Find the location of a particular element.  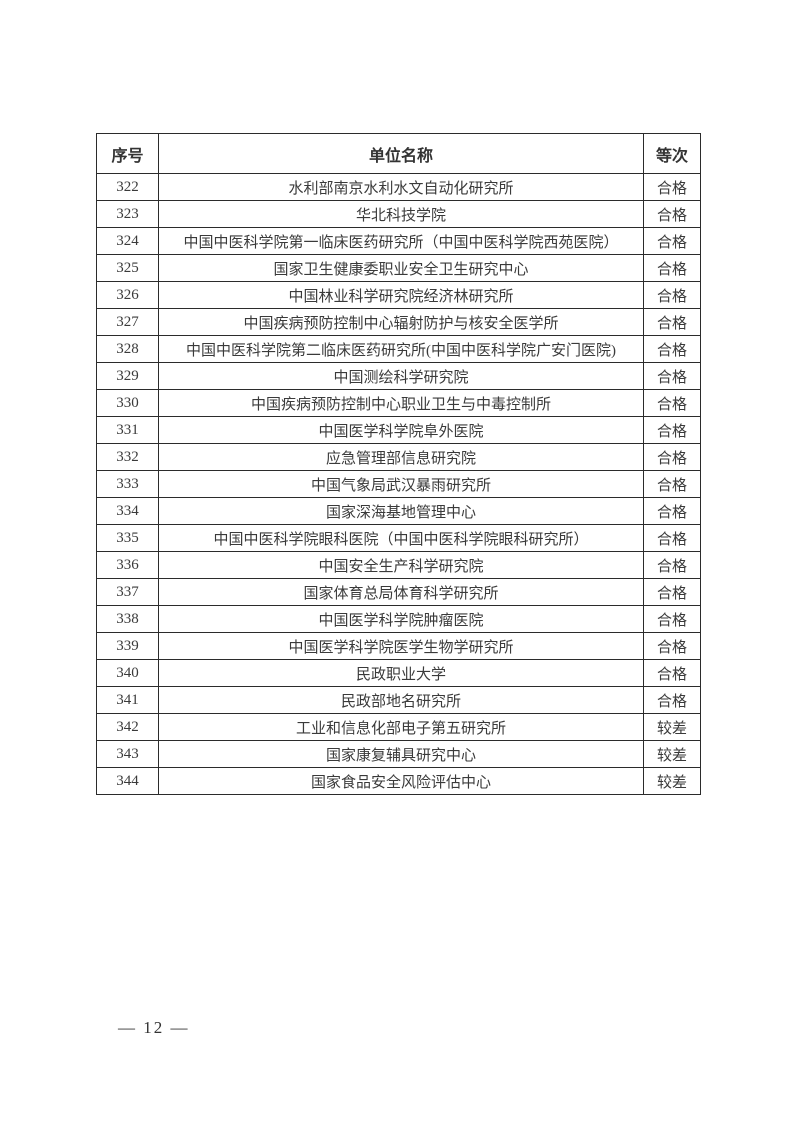

row-unit-name: 国家康复辅具研究中心 is located at coordinates (401, 754).